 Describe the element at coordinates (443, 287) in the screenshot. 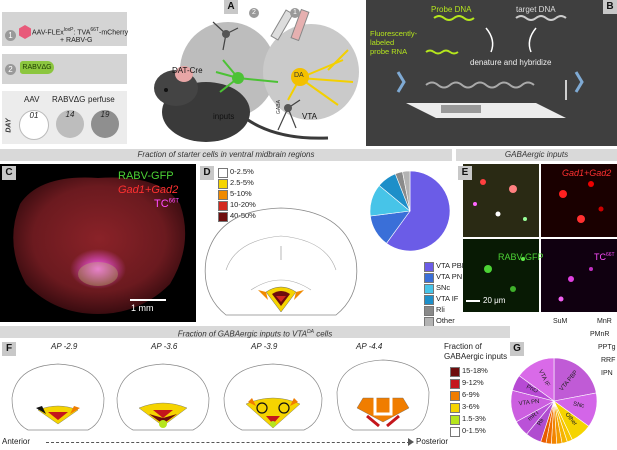

I see `d-legend-label-snc: SNc` at that location.